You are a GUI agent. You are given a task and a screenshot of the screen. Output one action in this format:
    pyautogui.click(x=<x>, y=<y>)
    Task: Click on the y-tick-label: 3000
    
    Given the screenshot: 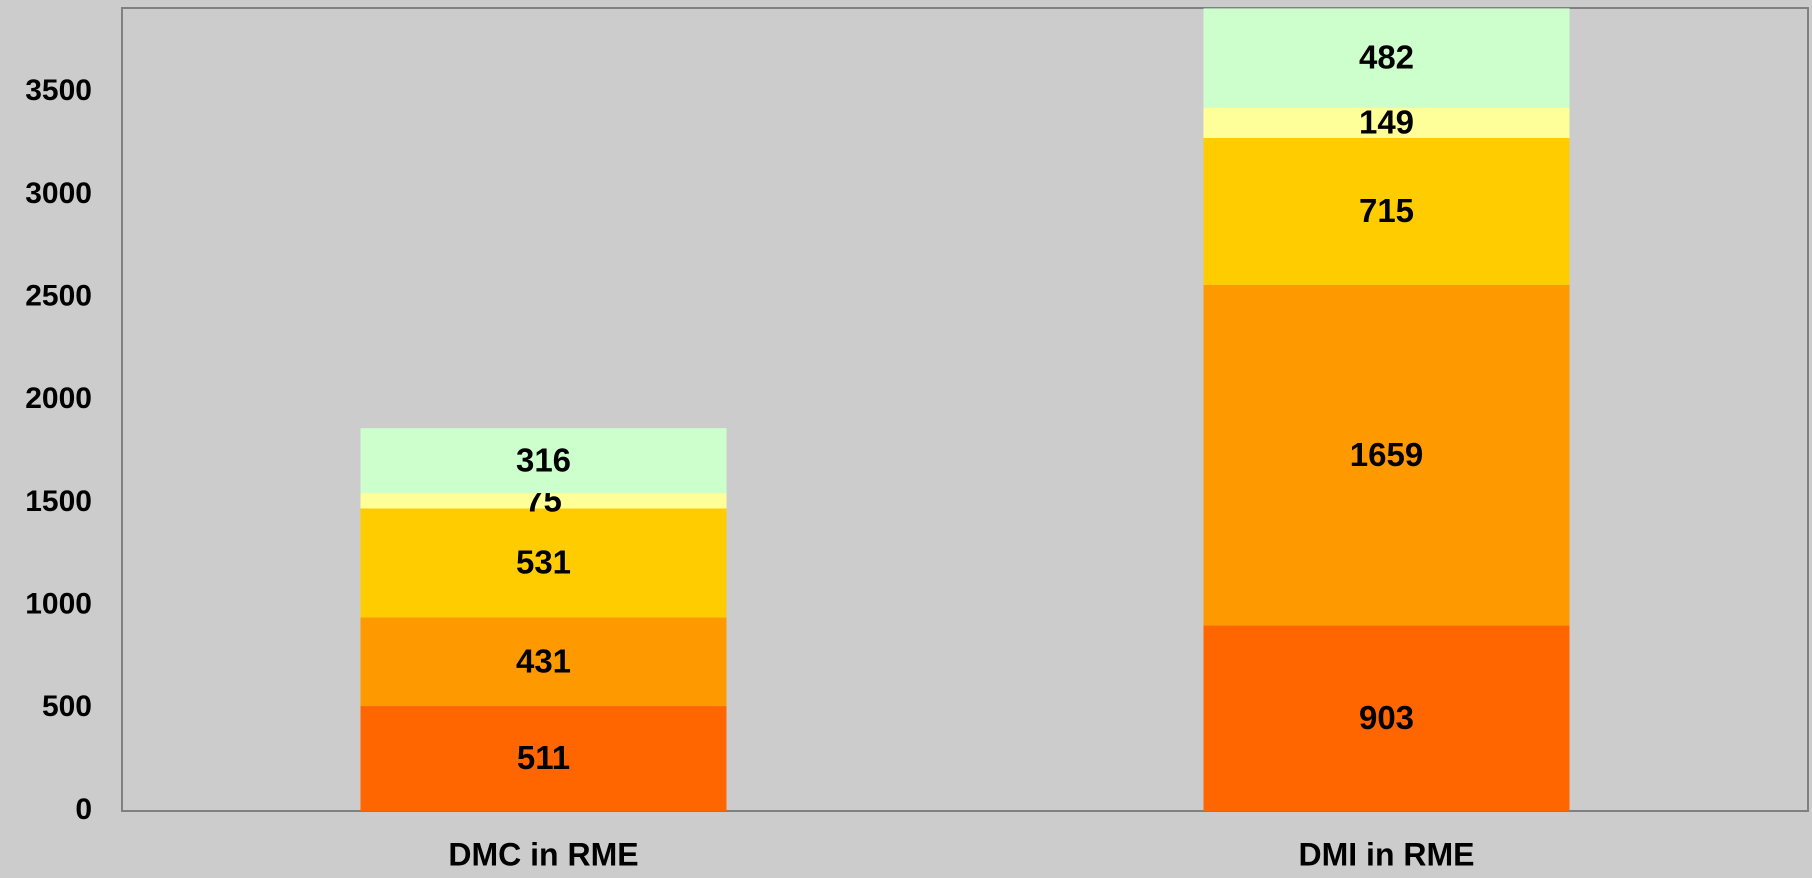 What is the action you would take?
    pyautogui.click(x=58, y=193)
    